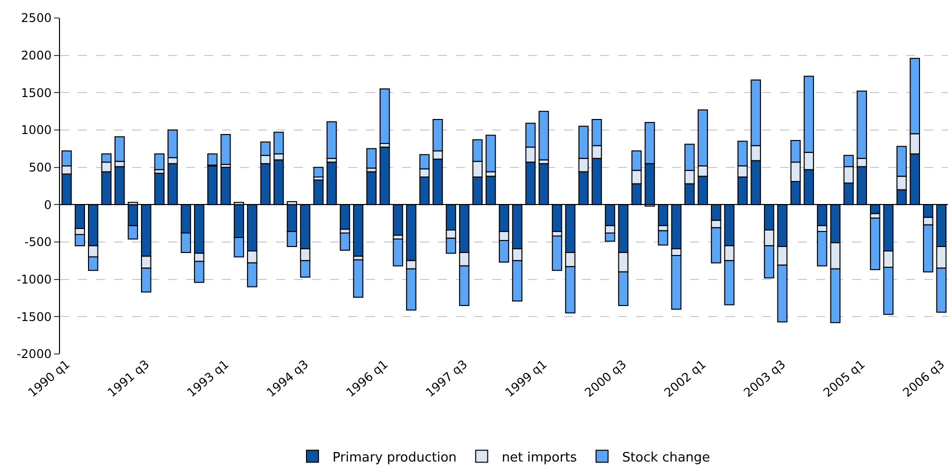 The width and height of the screenshot is (950, 474). What do you see at coordinates (36, 55) in the screenshot?
I see `y-tick-label: 2000` at bounding box center [36, 55].